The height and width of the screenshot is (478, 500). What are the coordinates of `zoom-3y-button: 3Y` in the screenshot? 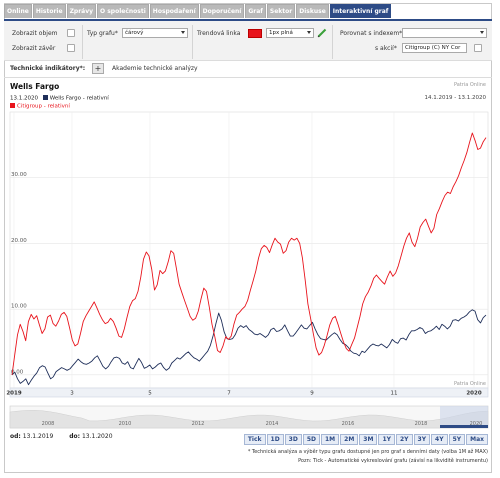 It's located at (422, 439).